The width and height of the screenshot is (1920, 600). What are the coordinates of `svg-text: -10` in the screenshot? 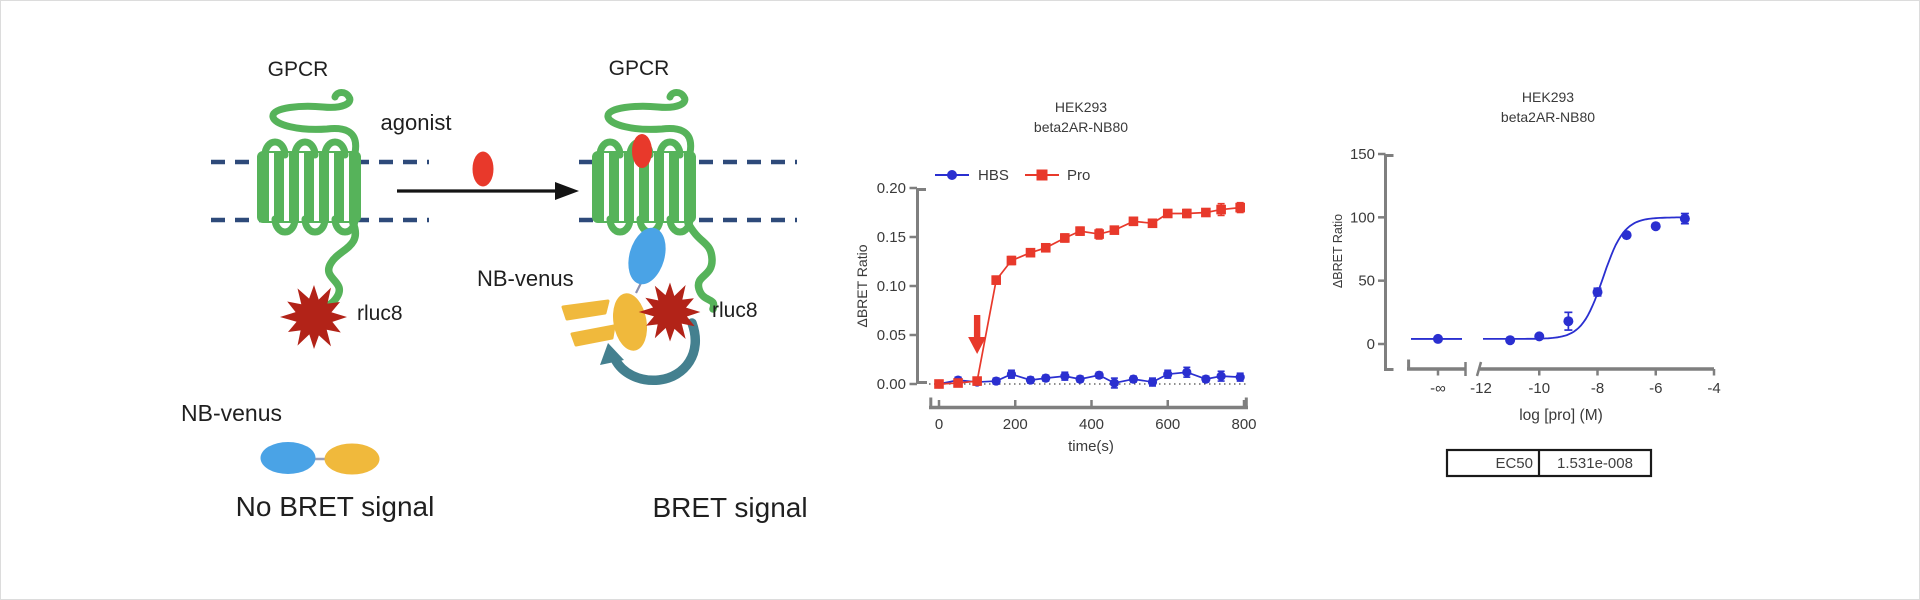 It's located at (1539, 388).